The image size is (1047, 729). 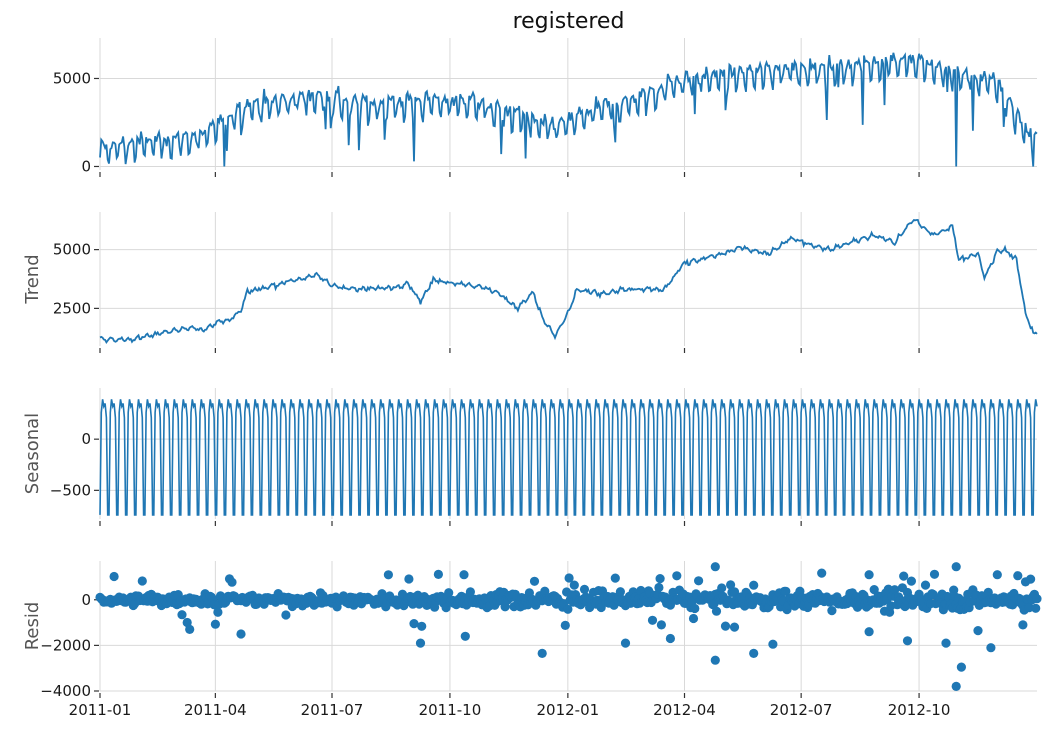 What do you see at coordinates (32, 626) in the screenshot?
I see `resid-ylabel: Resid` at bounding box center [32, 626].